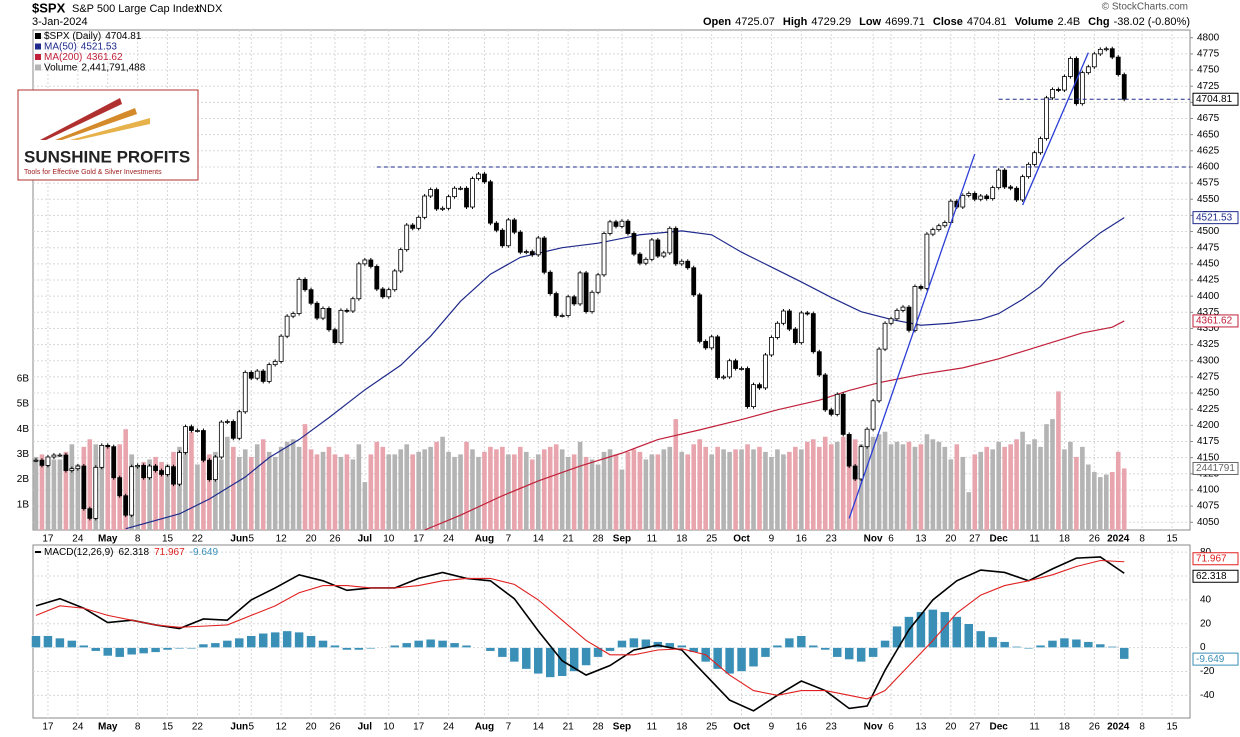 The height and width of the screenshot is (737, 1240). What do you see at coordinates (569, 727) in the screenshot?
I see `x-tick-label: 21` at bounding box center [569, 727].